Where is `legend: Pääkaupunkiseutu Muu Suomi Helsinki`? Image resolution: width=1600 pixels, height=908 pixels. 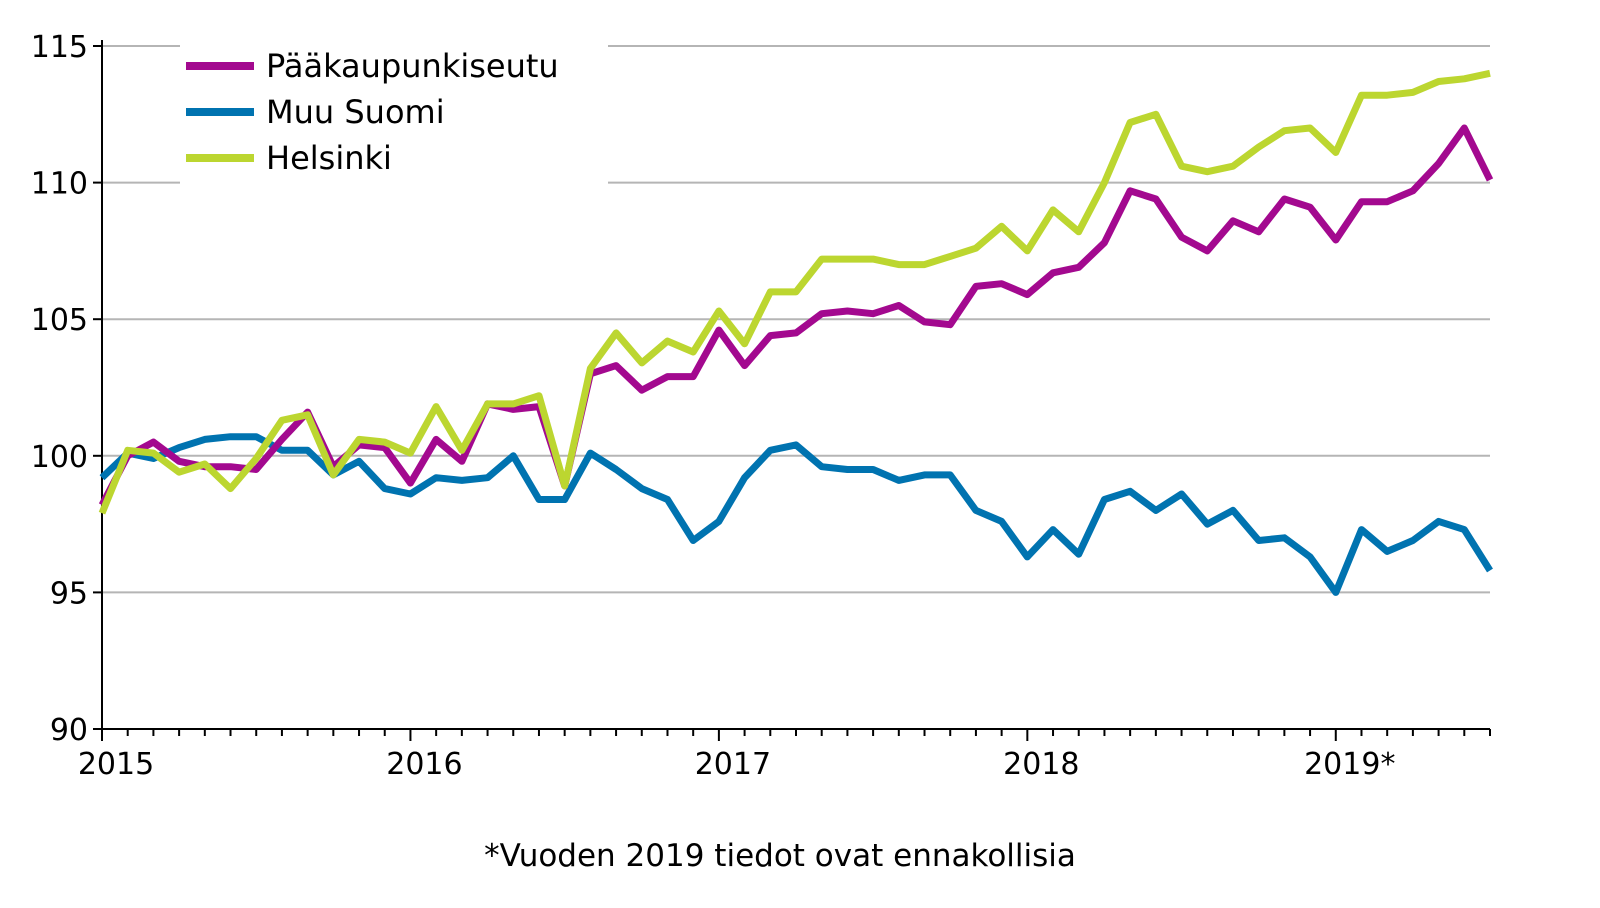 legend: Pääkaupunkiseutu Muu Suomi Helsinki is located at coordinates (394, 113).